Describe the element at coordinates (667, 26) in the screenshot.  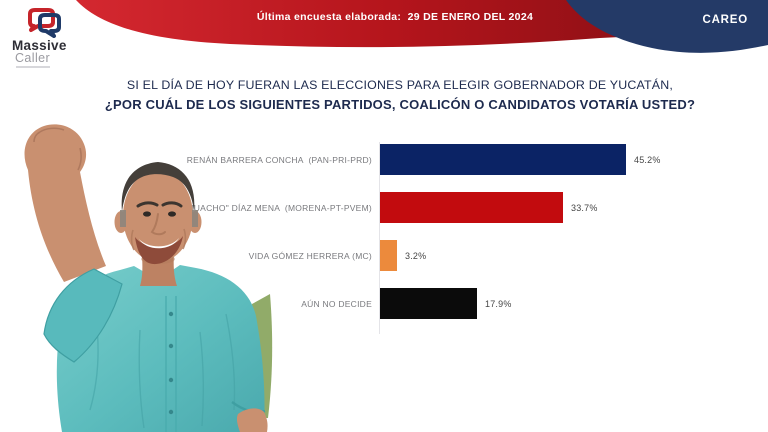
I see `navy-ribbon` at that location.